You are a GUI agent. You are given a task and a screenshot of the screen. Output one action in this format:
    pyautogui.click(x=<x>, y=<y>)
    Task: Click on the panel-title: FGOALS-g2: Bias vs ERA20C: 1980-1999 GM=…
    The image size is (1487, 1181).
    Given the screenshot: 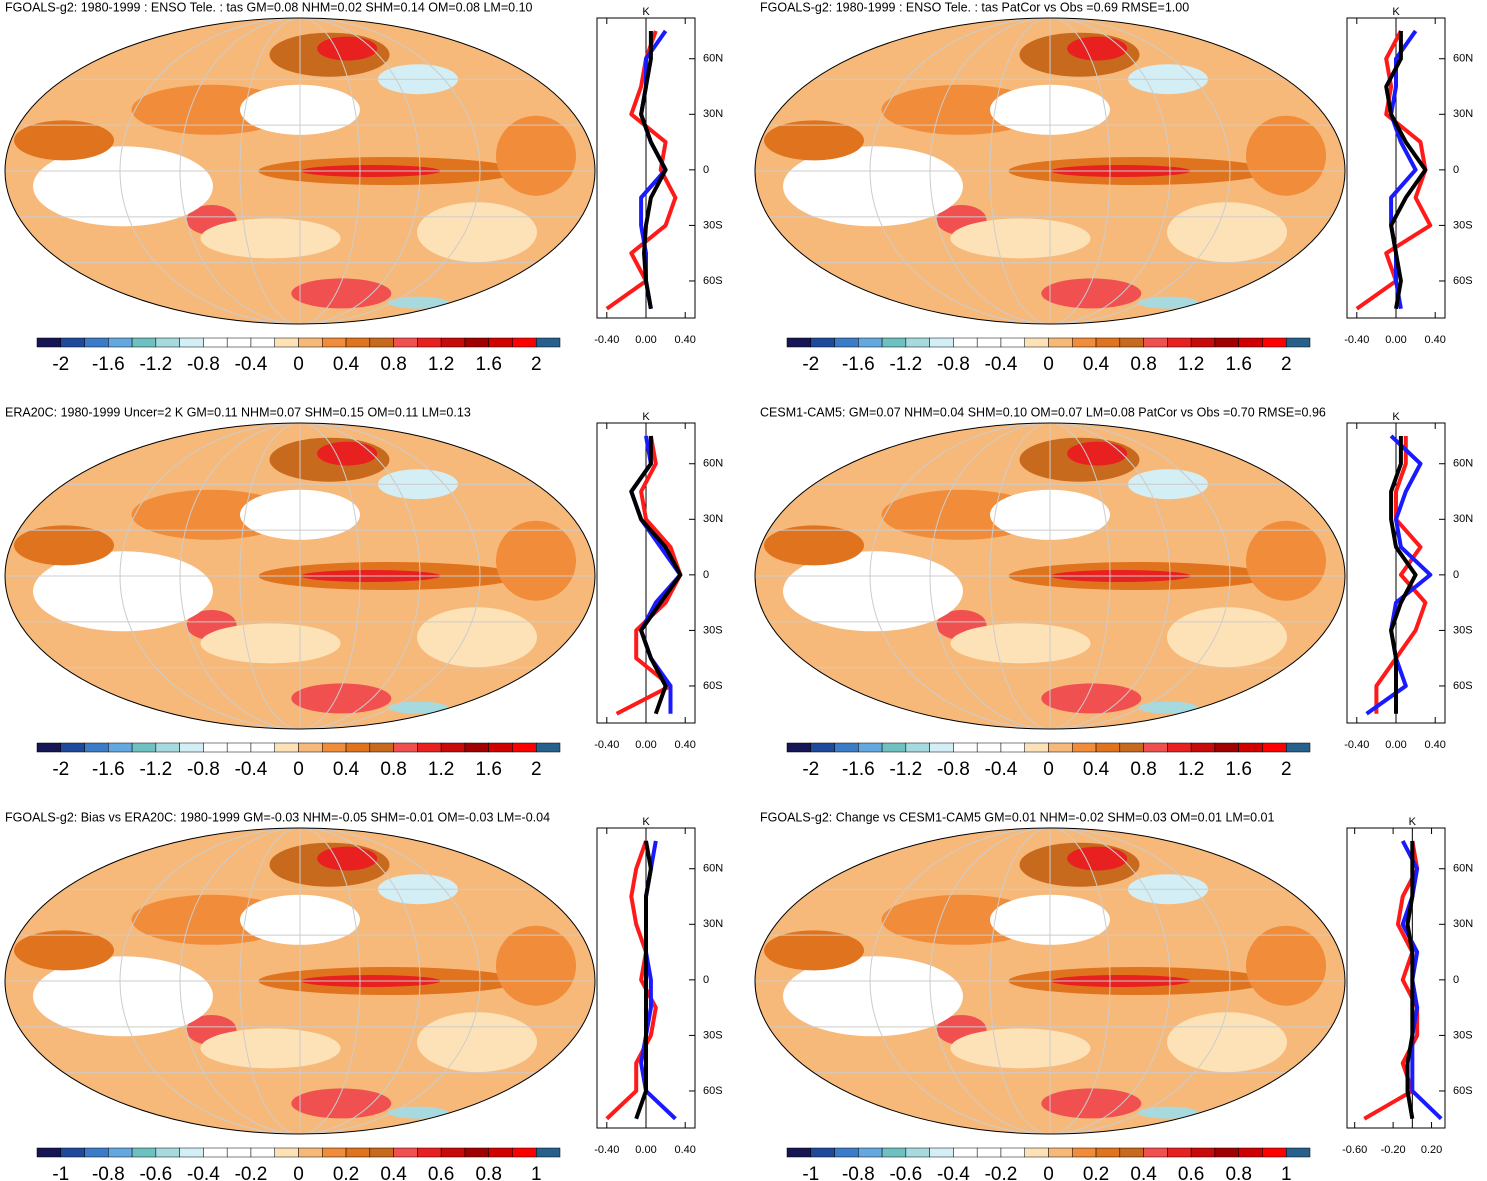 What is the action you would take?
    pyautogui.click(x=277, y=817)
    